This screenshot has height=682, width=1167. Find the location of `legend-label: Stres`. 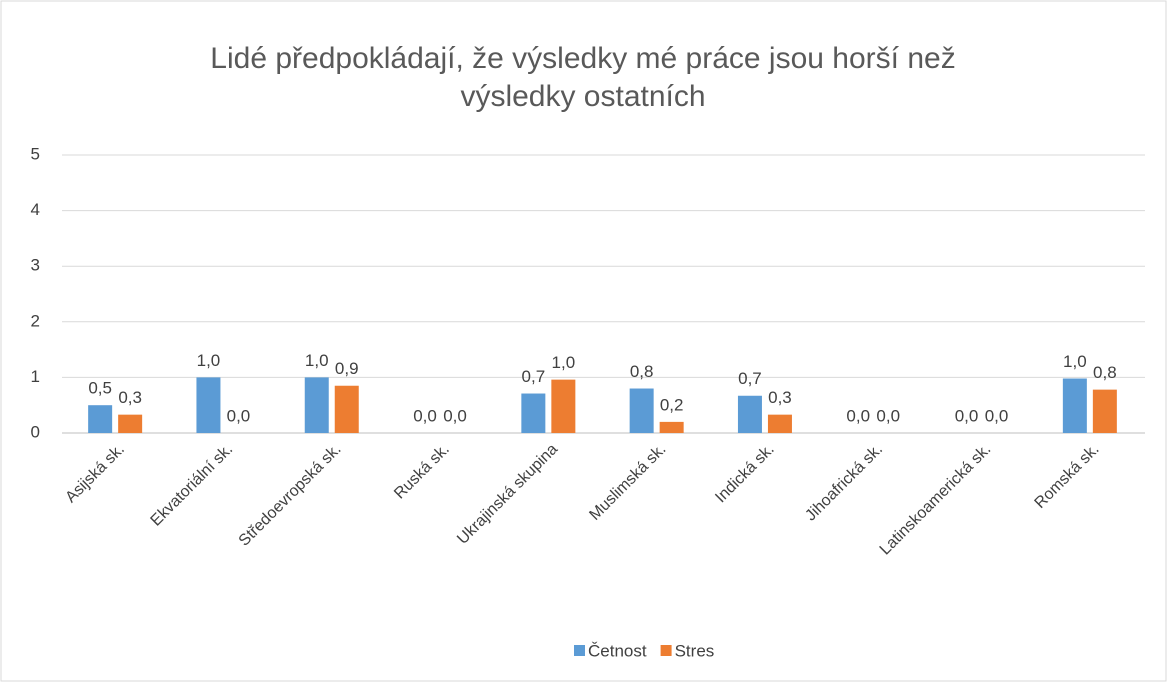

legend-label: Stres is located at coordinates (695, 650).